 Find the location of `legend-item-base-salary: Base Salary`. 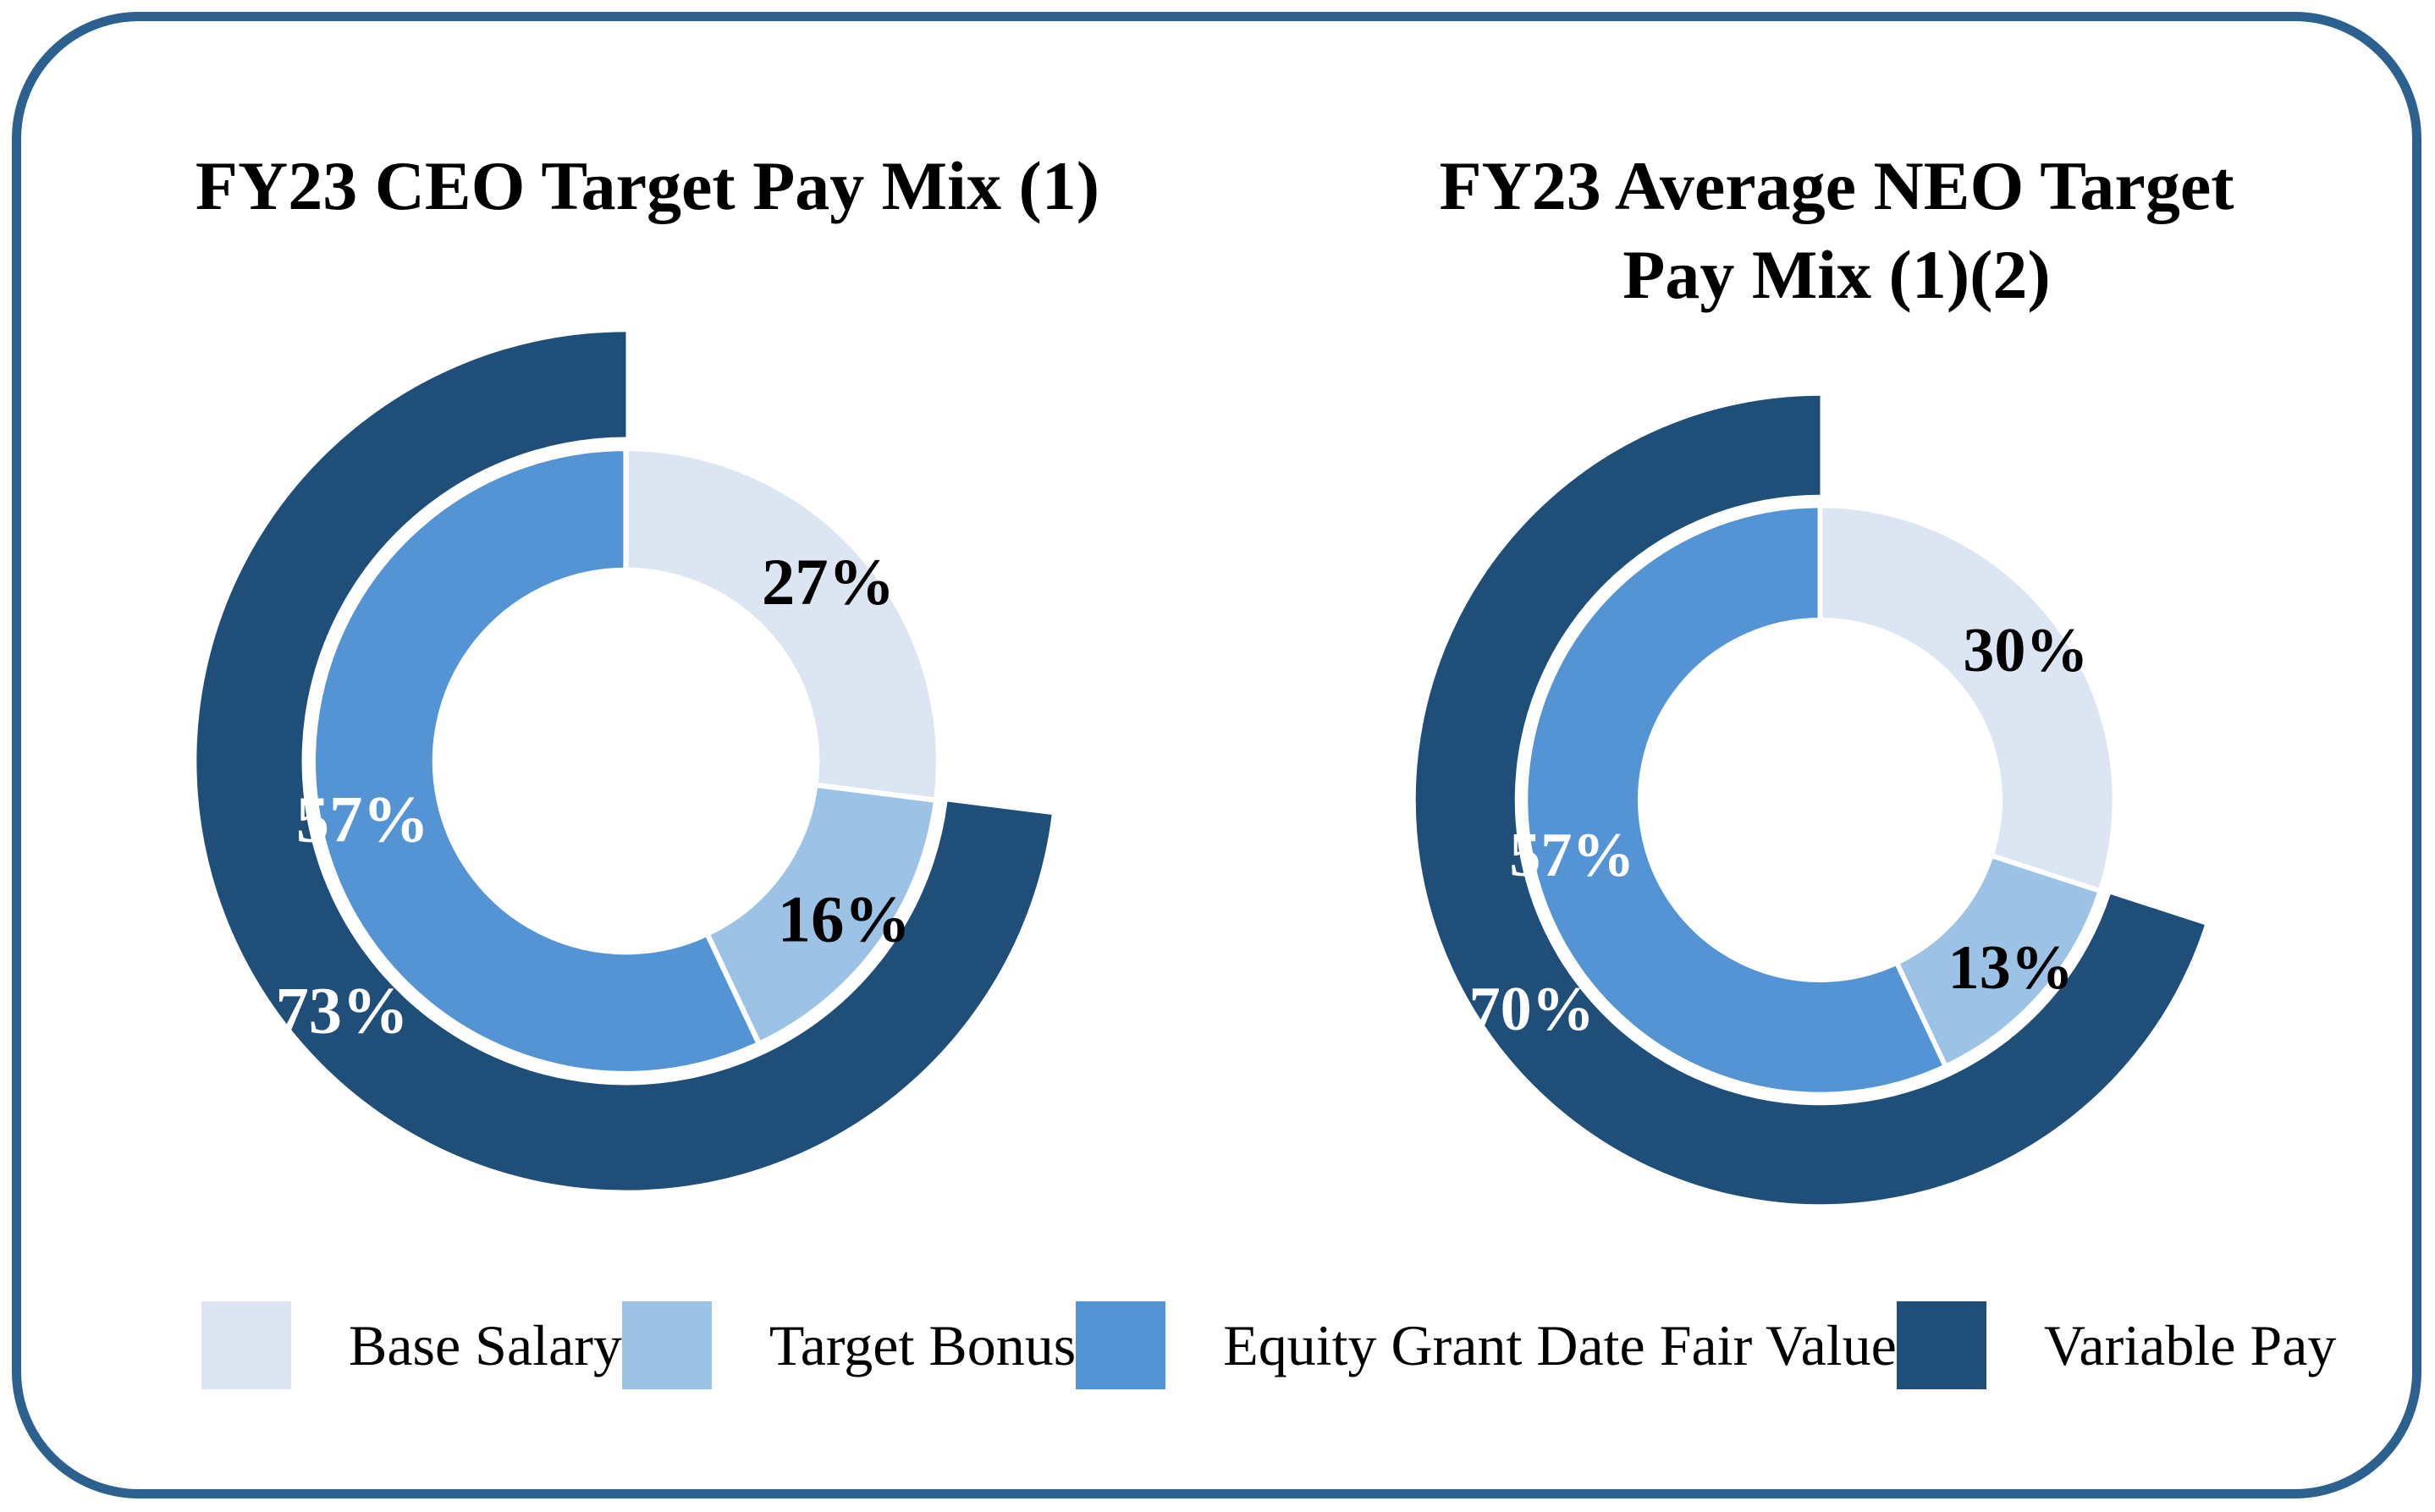

legend-item-base-salary: Base Salary is located at coordinates (411, 1345).